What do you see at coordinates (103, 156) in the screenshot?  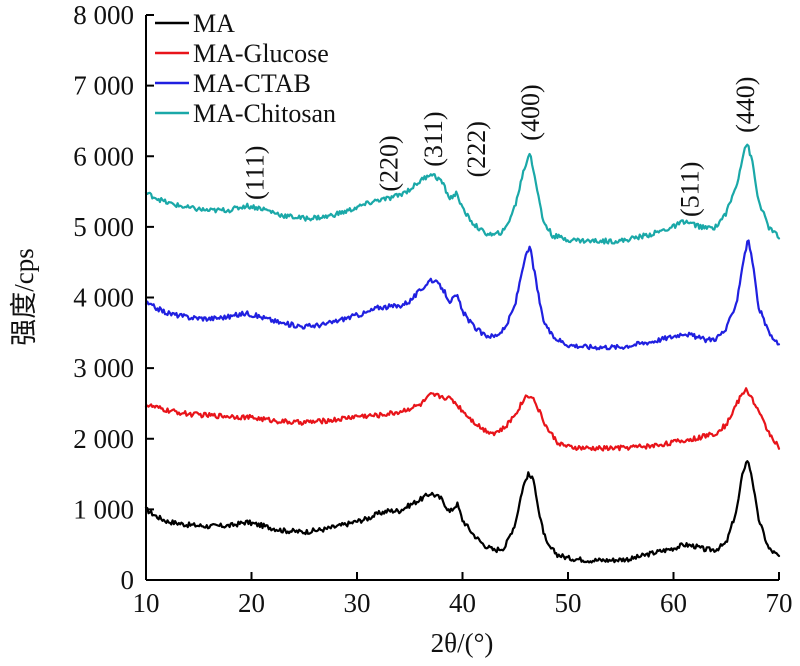 I see `y-tick-label: 6 000` at bounding box center [103, 156].